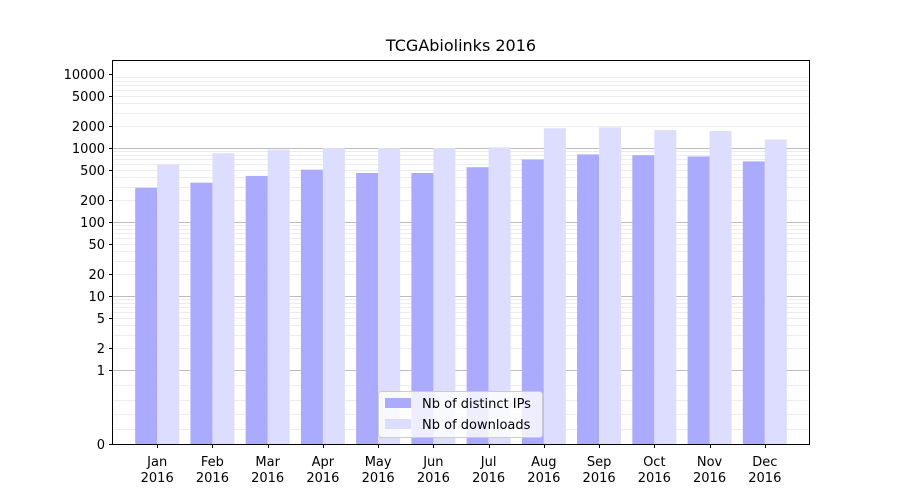 The image size is (900, 500). Describe the element at coordinates (101, 371) in the screenshot. I see `y-tick-label: 1` at that location.